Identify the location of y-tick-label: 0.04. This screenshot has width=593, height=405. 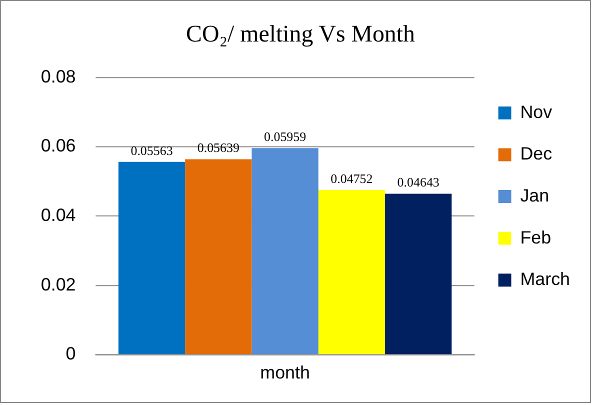
(58, 214).